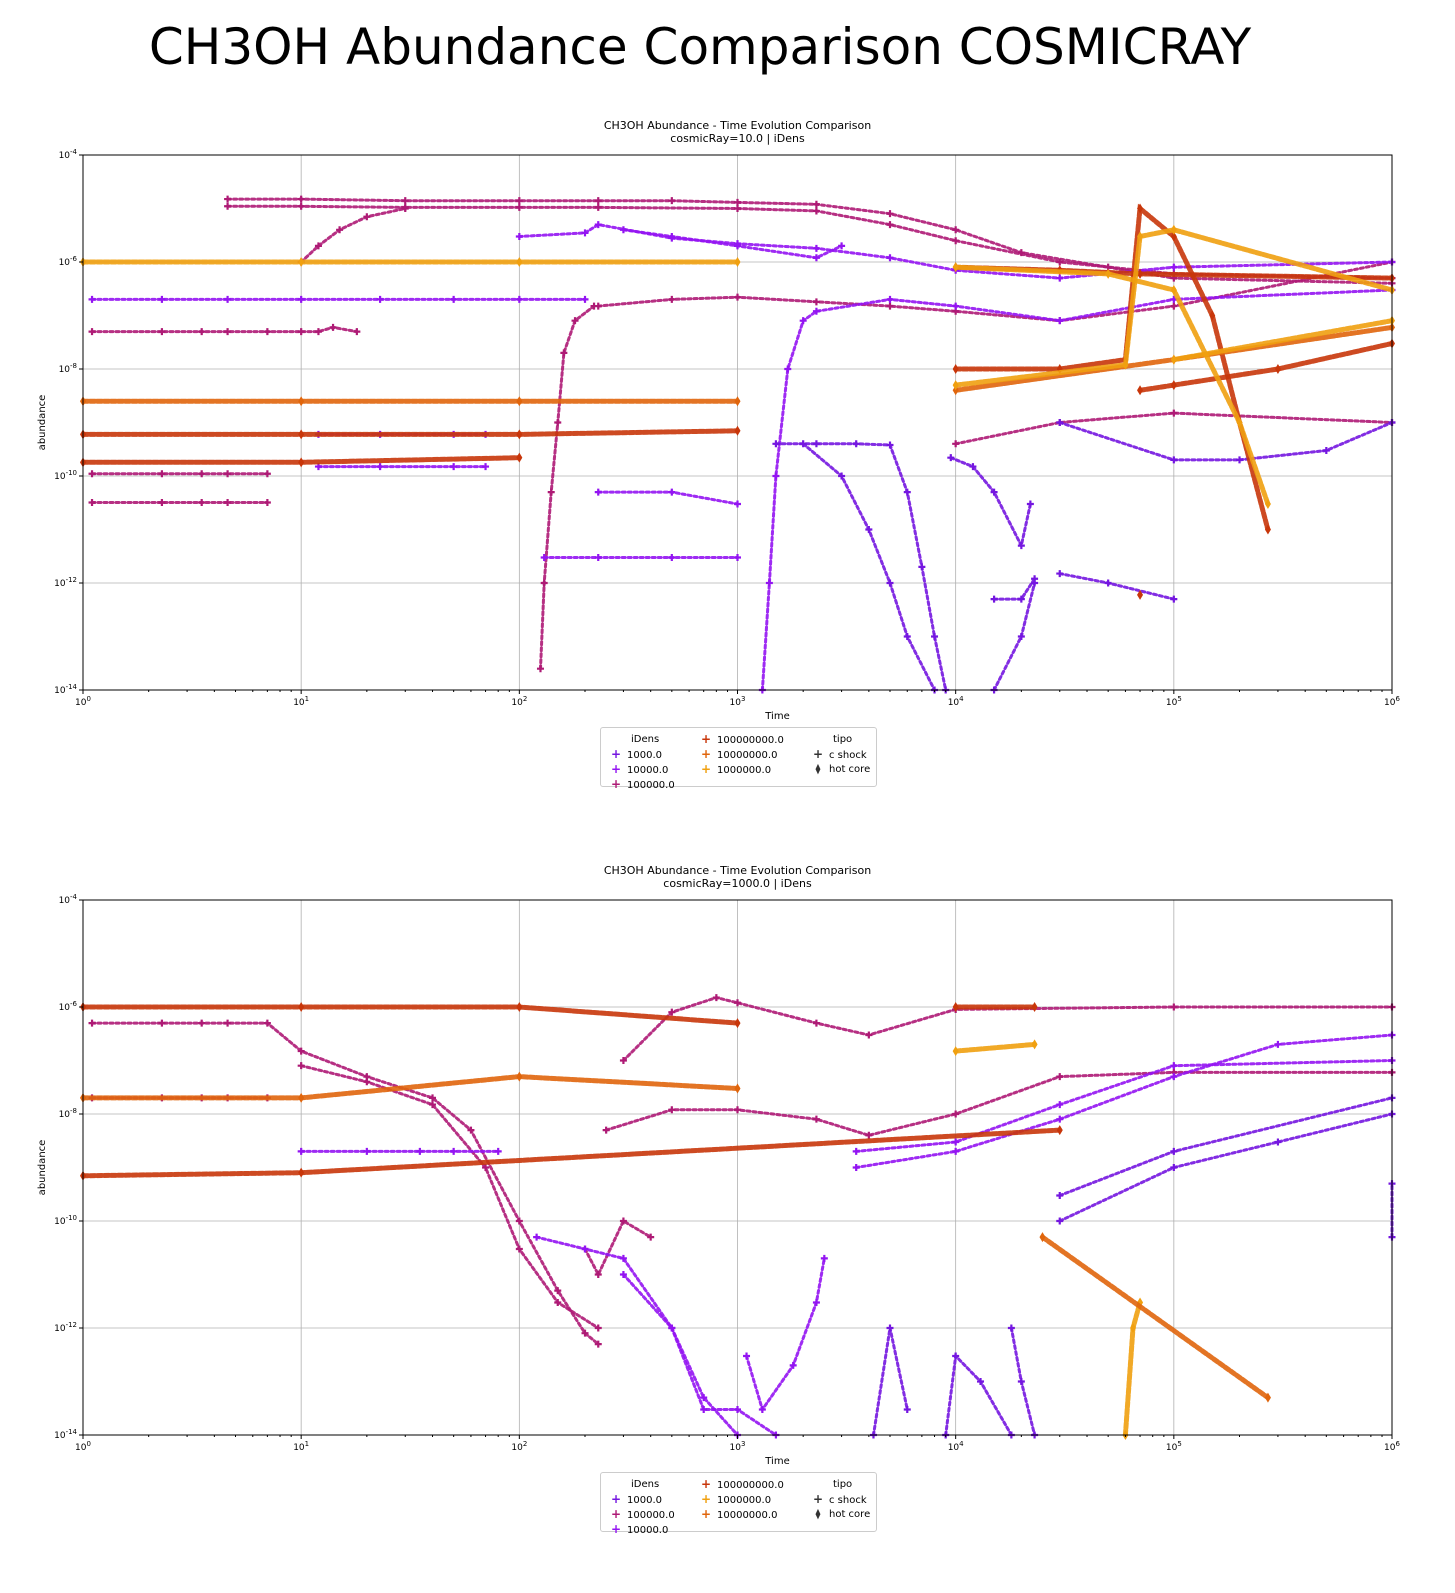 This screenshot has height=1593, width=1455. What do you see at coordinates (1174, 701) in the screenshot?
I see `x-tick-label: 10⁵` at bounding box center [1174, 701].